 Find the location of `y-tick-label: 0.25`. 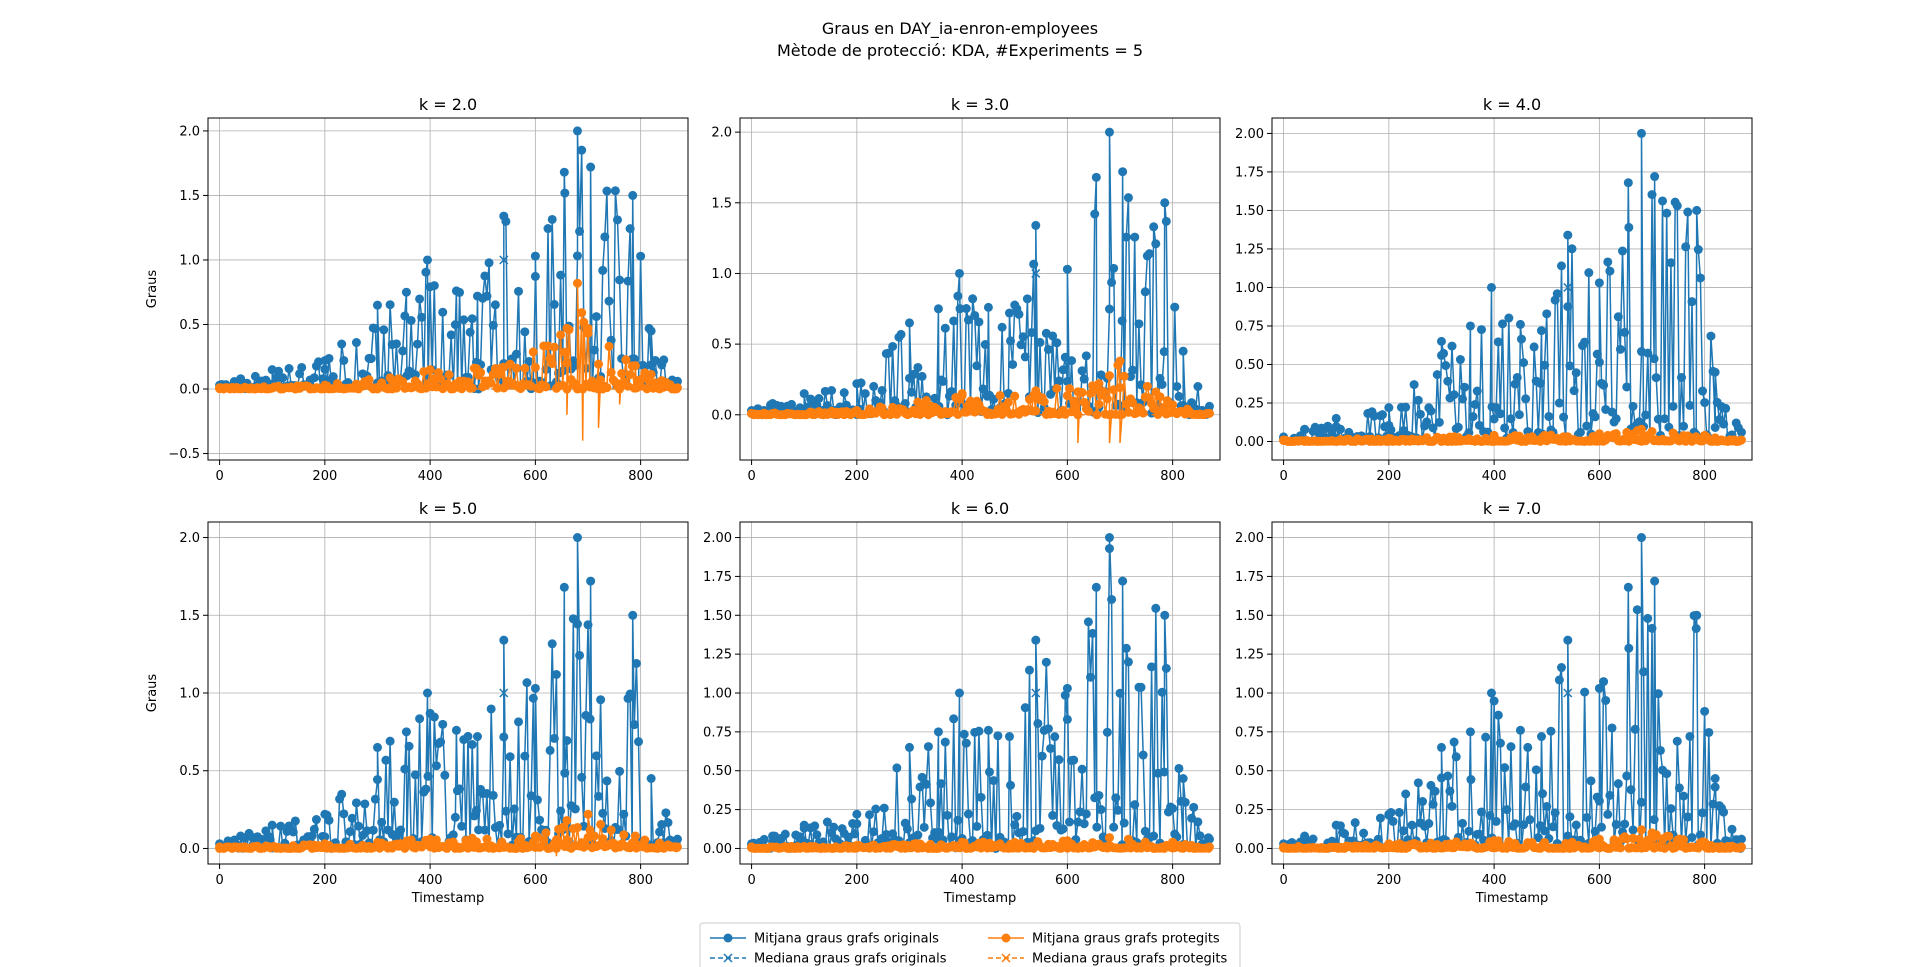

y-tick-label: 0.25 is located at coordinates (717, 810).